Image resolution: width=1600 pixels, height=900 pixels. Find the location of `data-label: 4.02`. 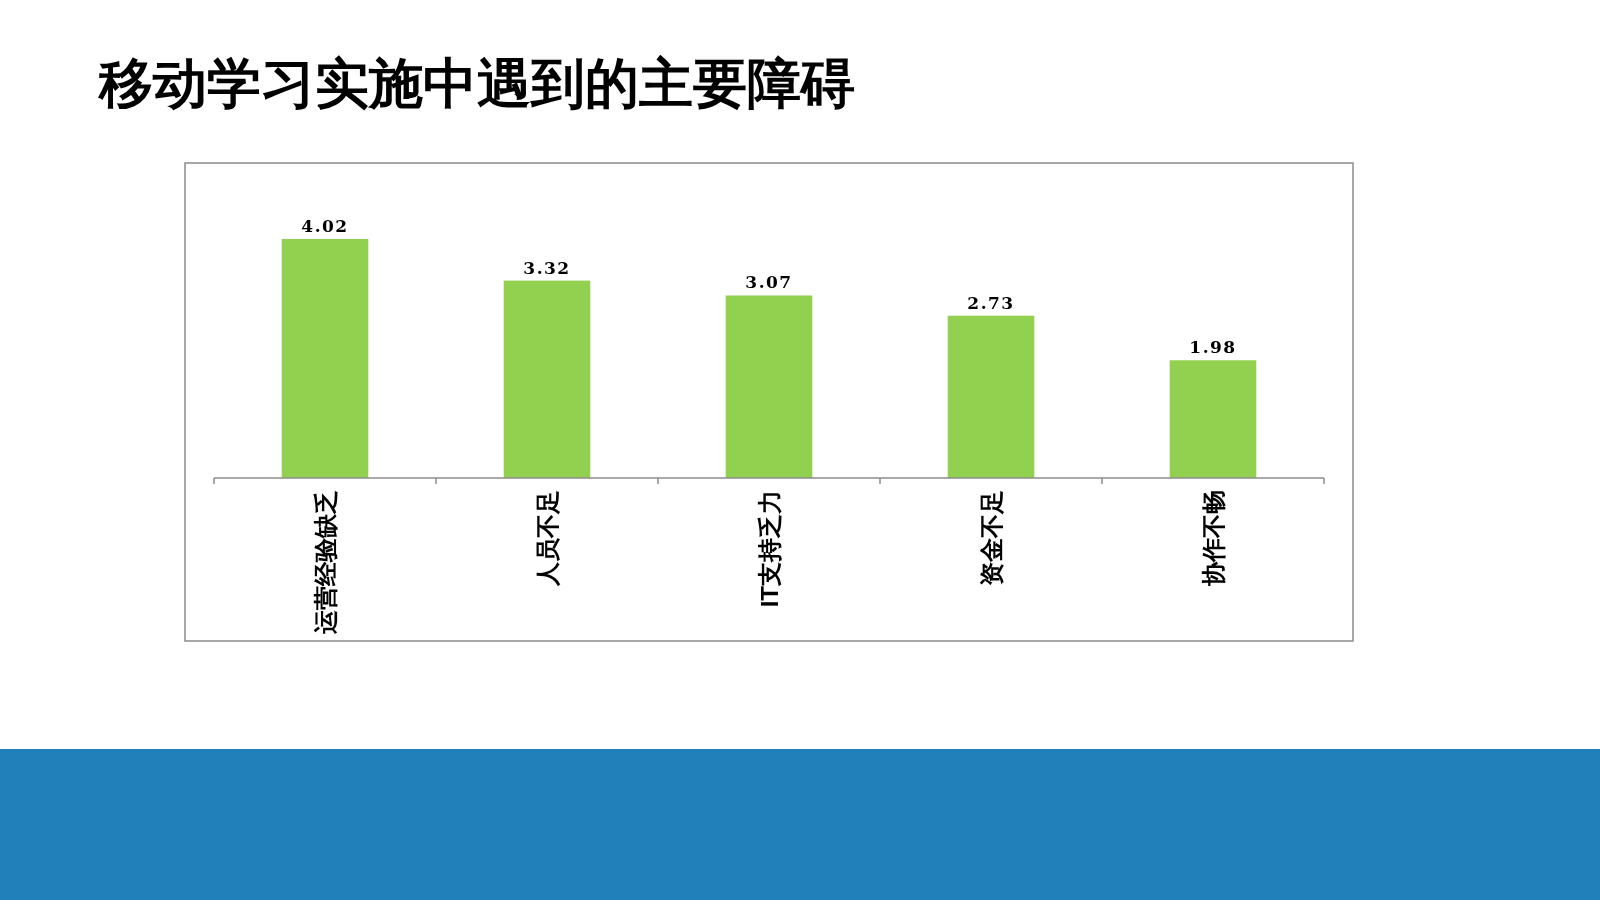

data-label: 4.02 is located at coordinates (325, 226).